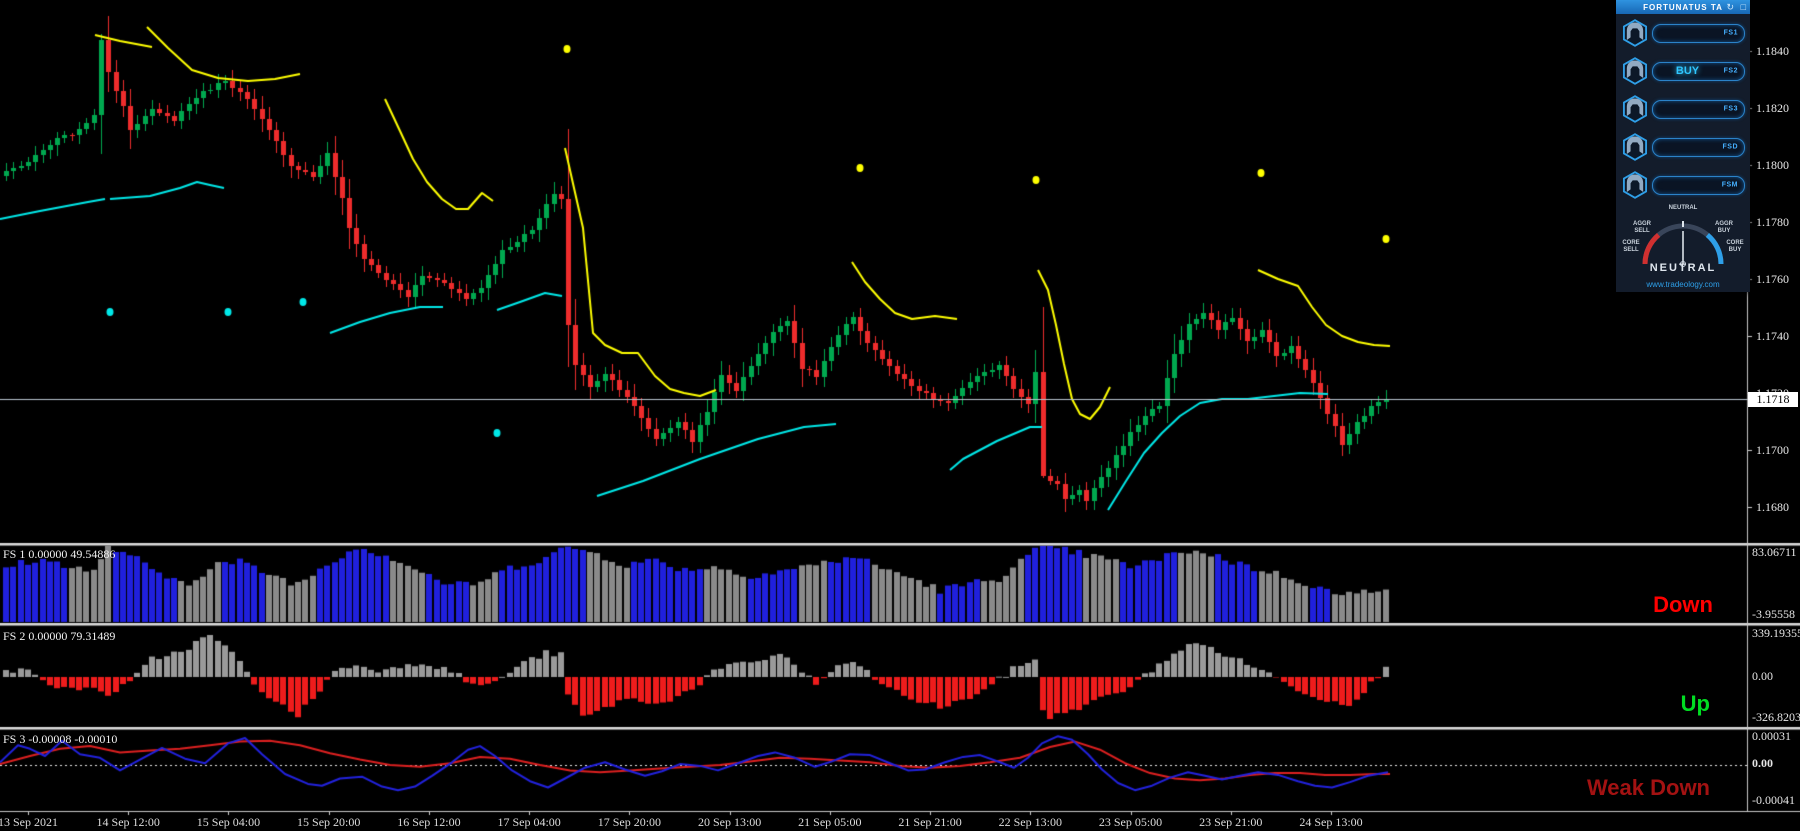 Image resolution: width=1800 pixels, height=831 pixels. Describe the element at coordinates (1714, 248) in the screenshot. I see `gauge-buy-arc` at that location.